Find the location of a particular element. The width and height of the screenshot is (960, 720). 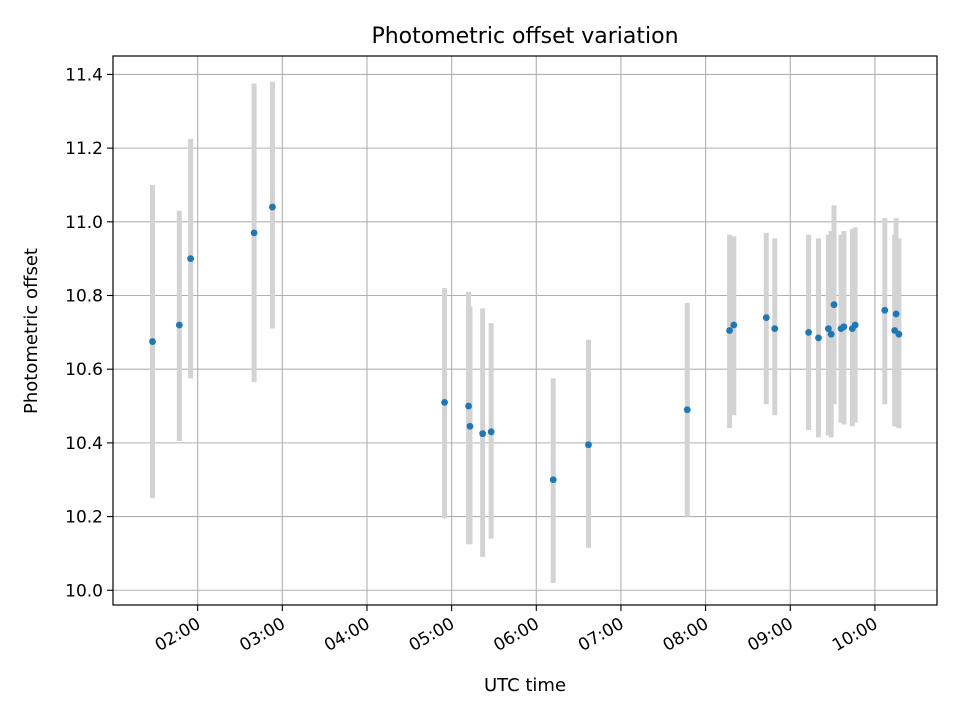

y-tick-label: 10.8 is located at coordinates (84, 296).